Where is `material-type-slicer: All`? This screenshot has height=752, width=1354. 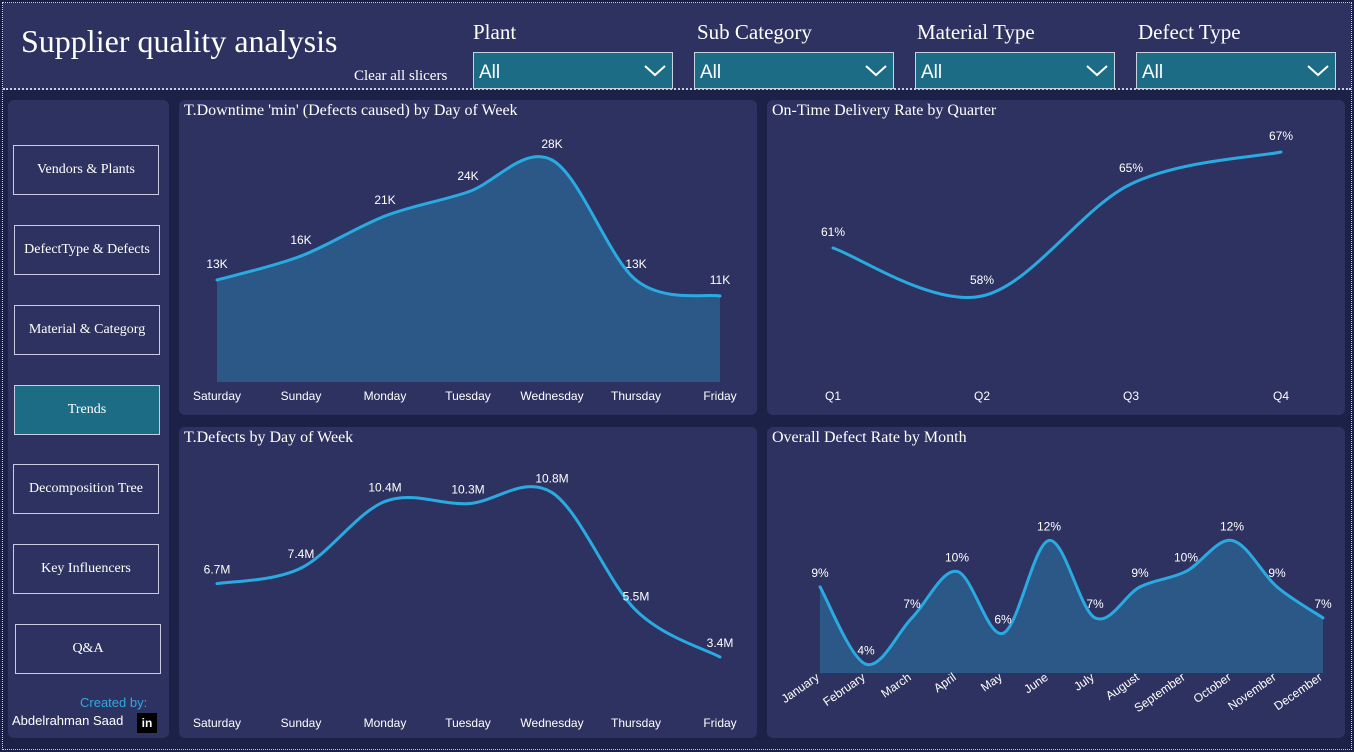 material-type-slicer: All is located at coordinates (1015, 70).